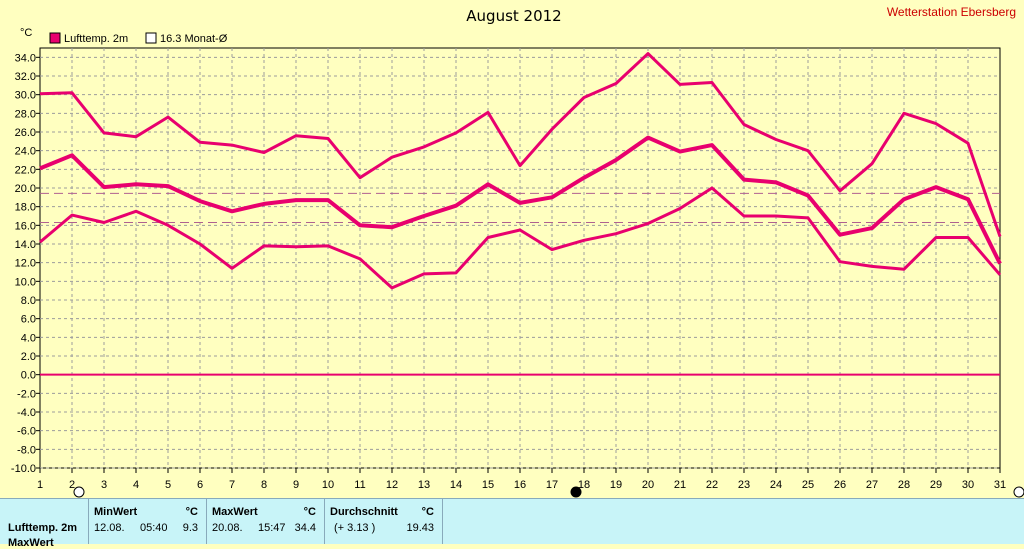 This screenshot has width=1024, height=549. What do you see at coordinates (31, 543) in the screenshot?
I see `stats-row2-label: MaxWert` at bounding box center [31, 543].